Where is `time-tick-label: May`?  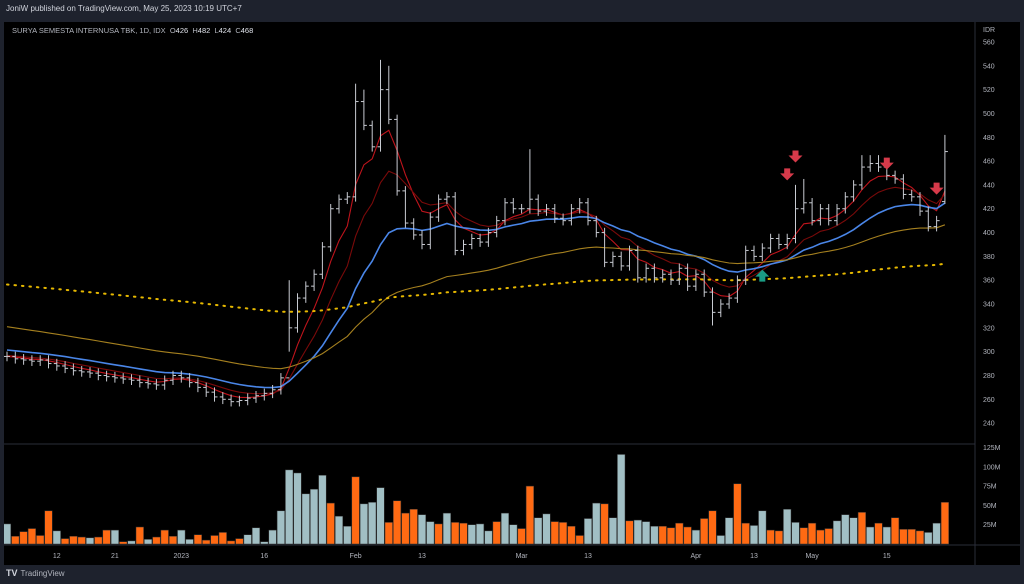
time-tick-label: May is located at coordinates (812, 556).